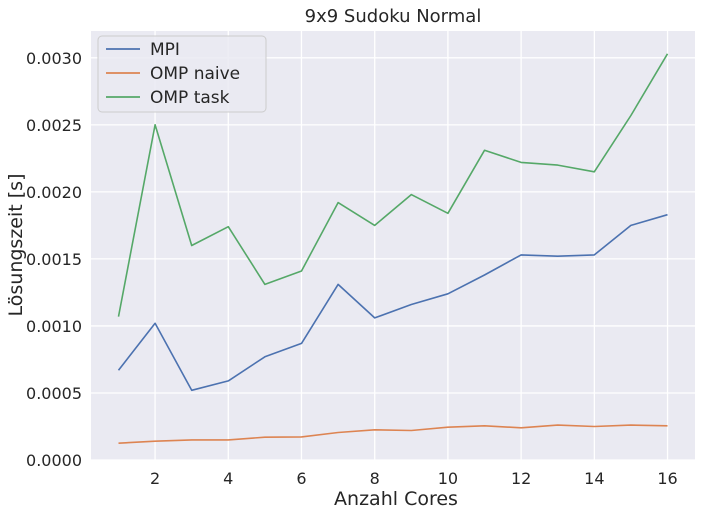 The image size is (709, 515). I want to click on chart-title: 9x9 Sudoku Normal, so click(393, 16).